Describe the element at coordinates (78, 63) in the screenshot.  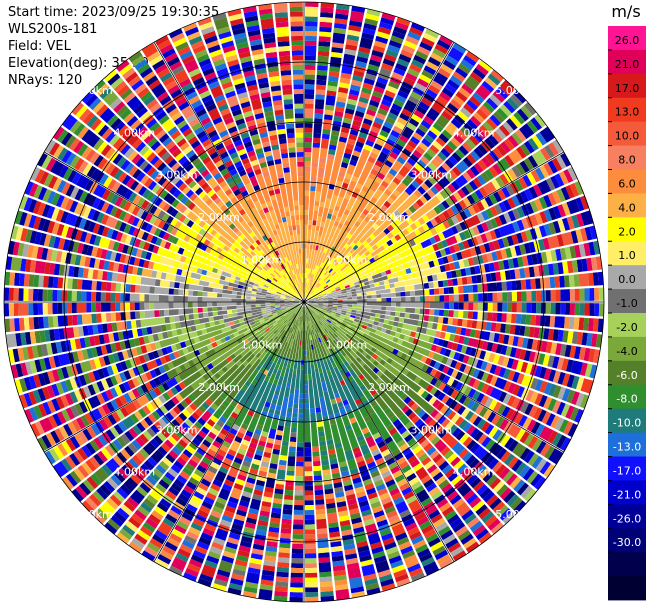
I see `elevation-label: Elevation(deg): 35.30` at that location.